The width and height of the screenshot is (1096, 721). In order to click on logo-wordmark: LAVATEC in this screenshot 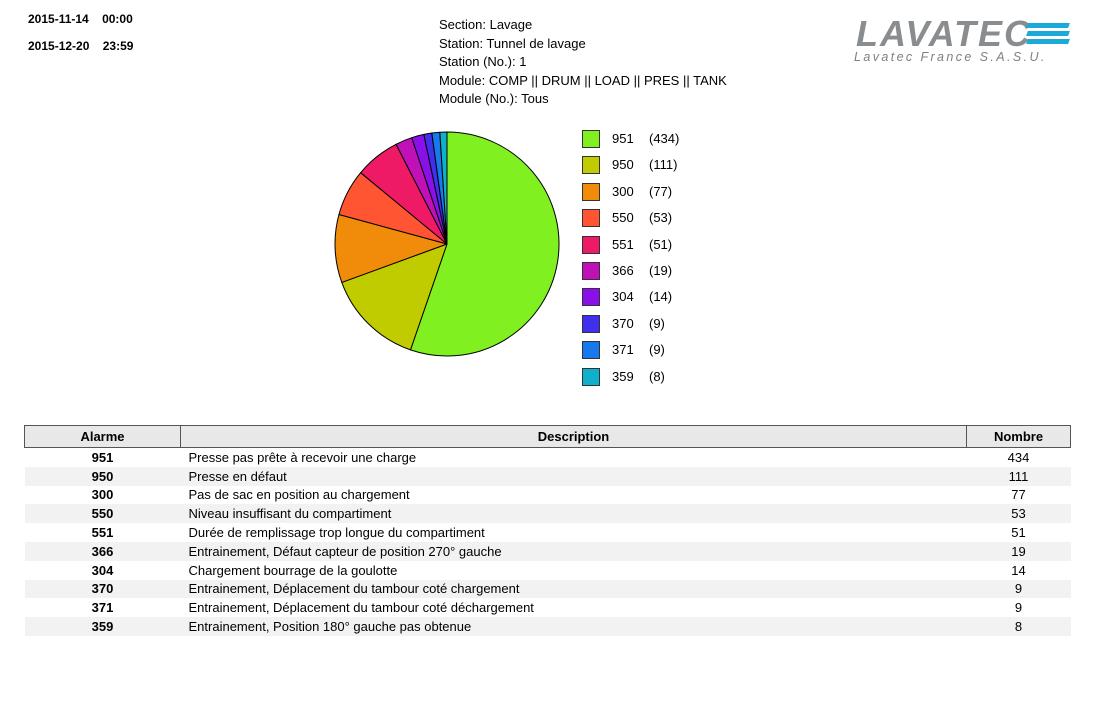, I will do `click(944, 33)`.